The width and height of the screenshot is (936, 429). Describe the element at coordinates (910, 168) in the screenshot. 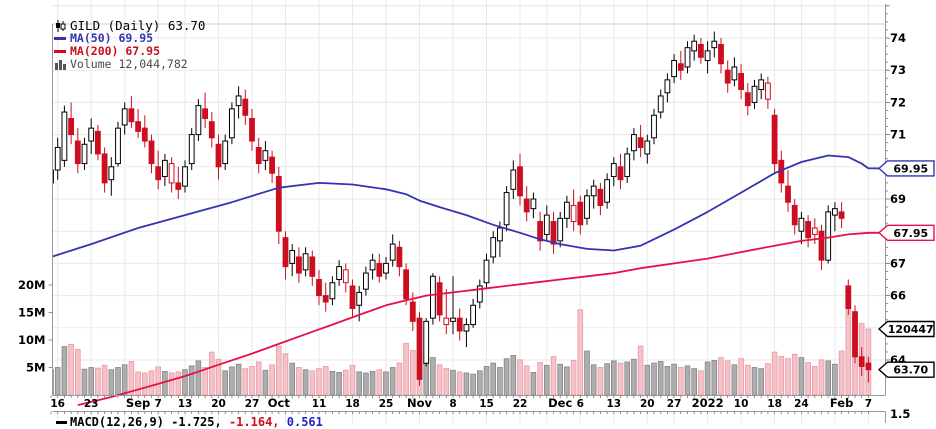

I see `svg-text: 69.95` at that location.